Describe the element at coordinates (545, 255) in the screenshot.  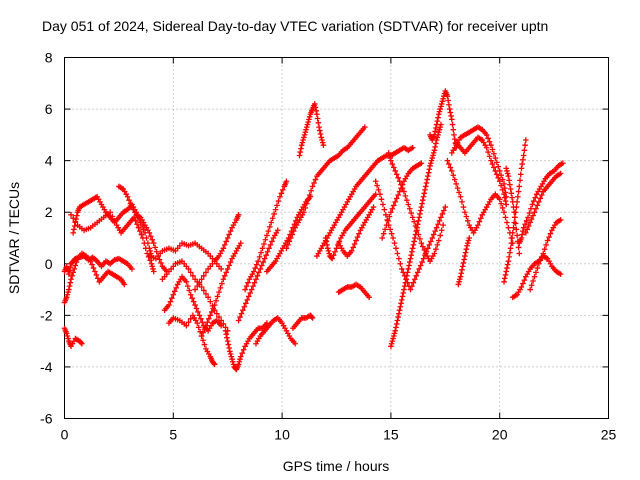
I see `series-arc-mm` at that location.